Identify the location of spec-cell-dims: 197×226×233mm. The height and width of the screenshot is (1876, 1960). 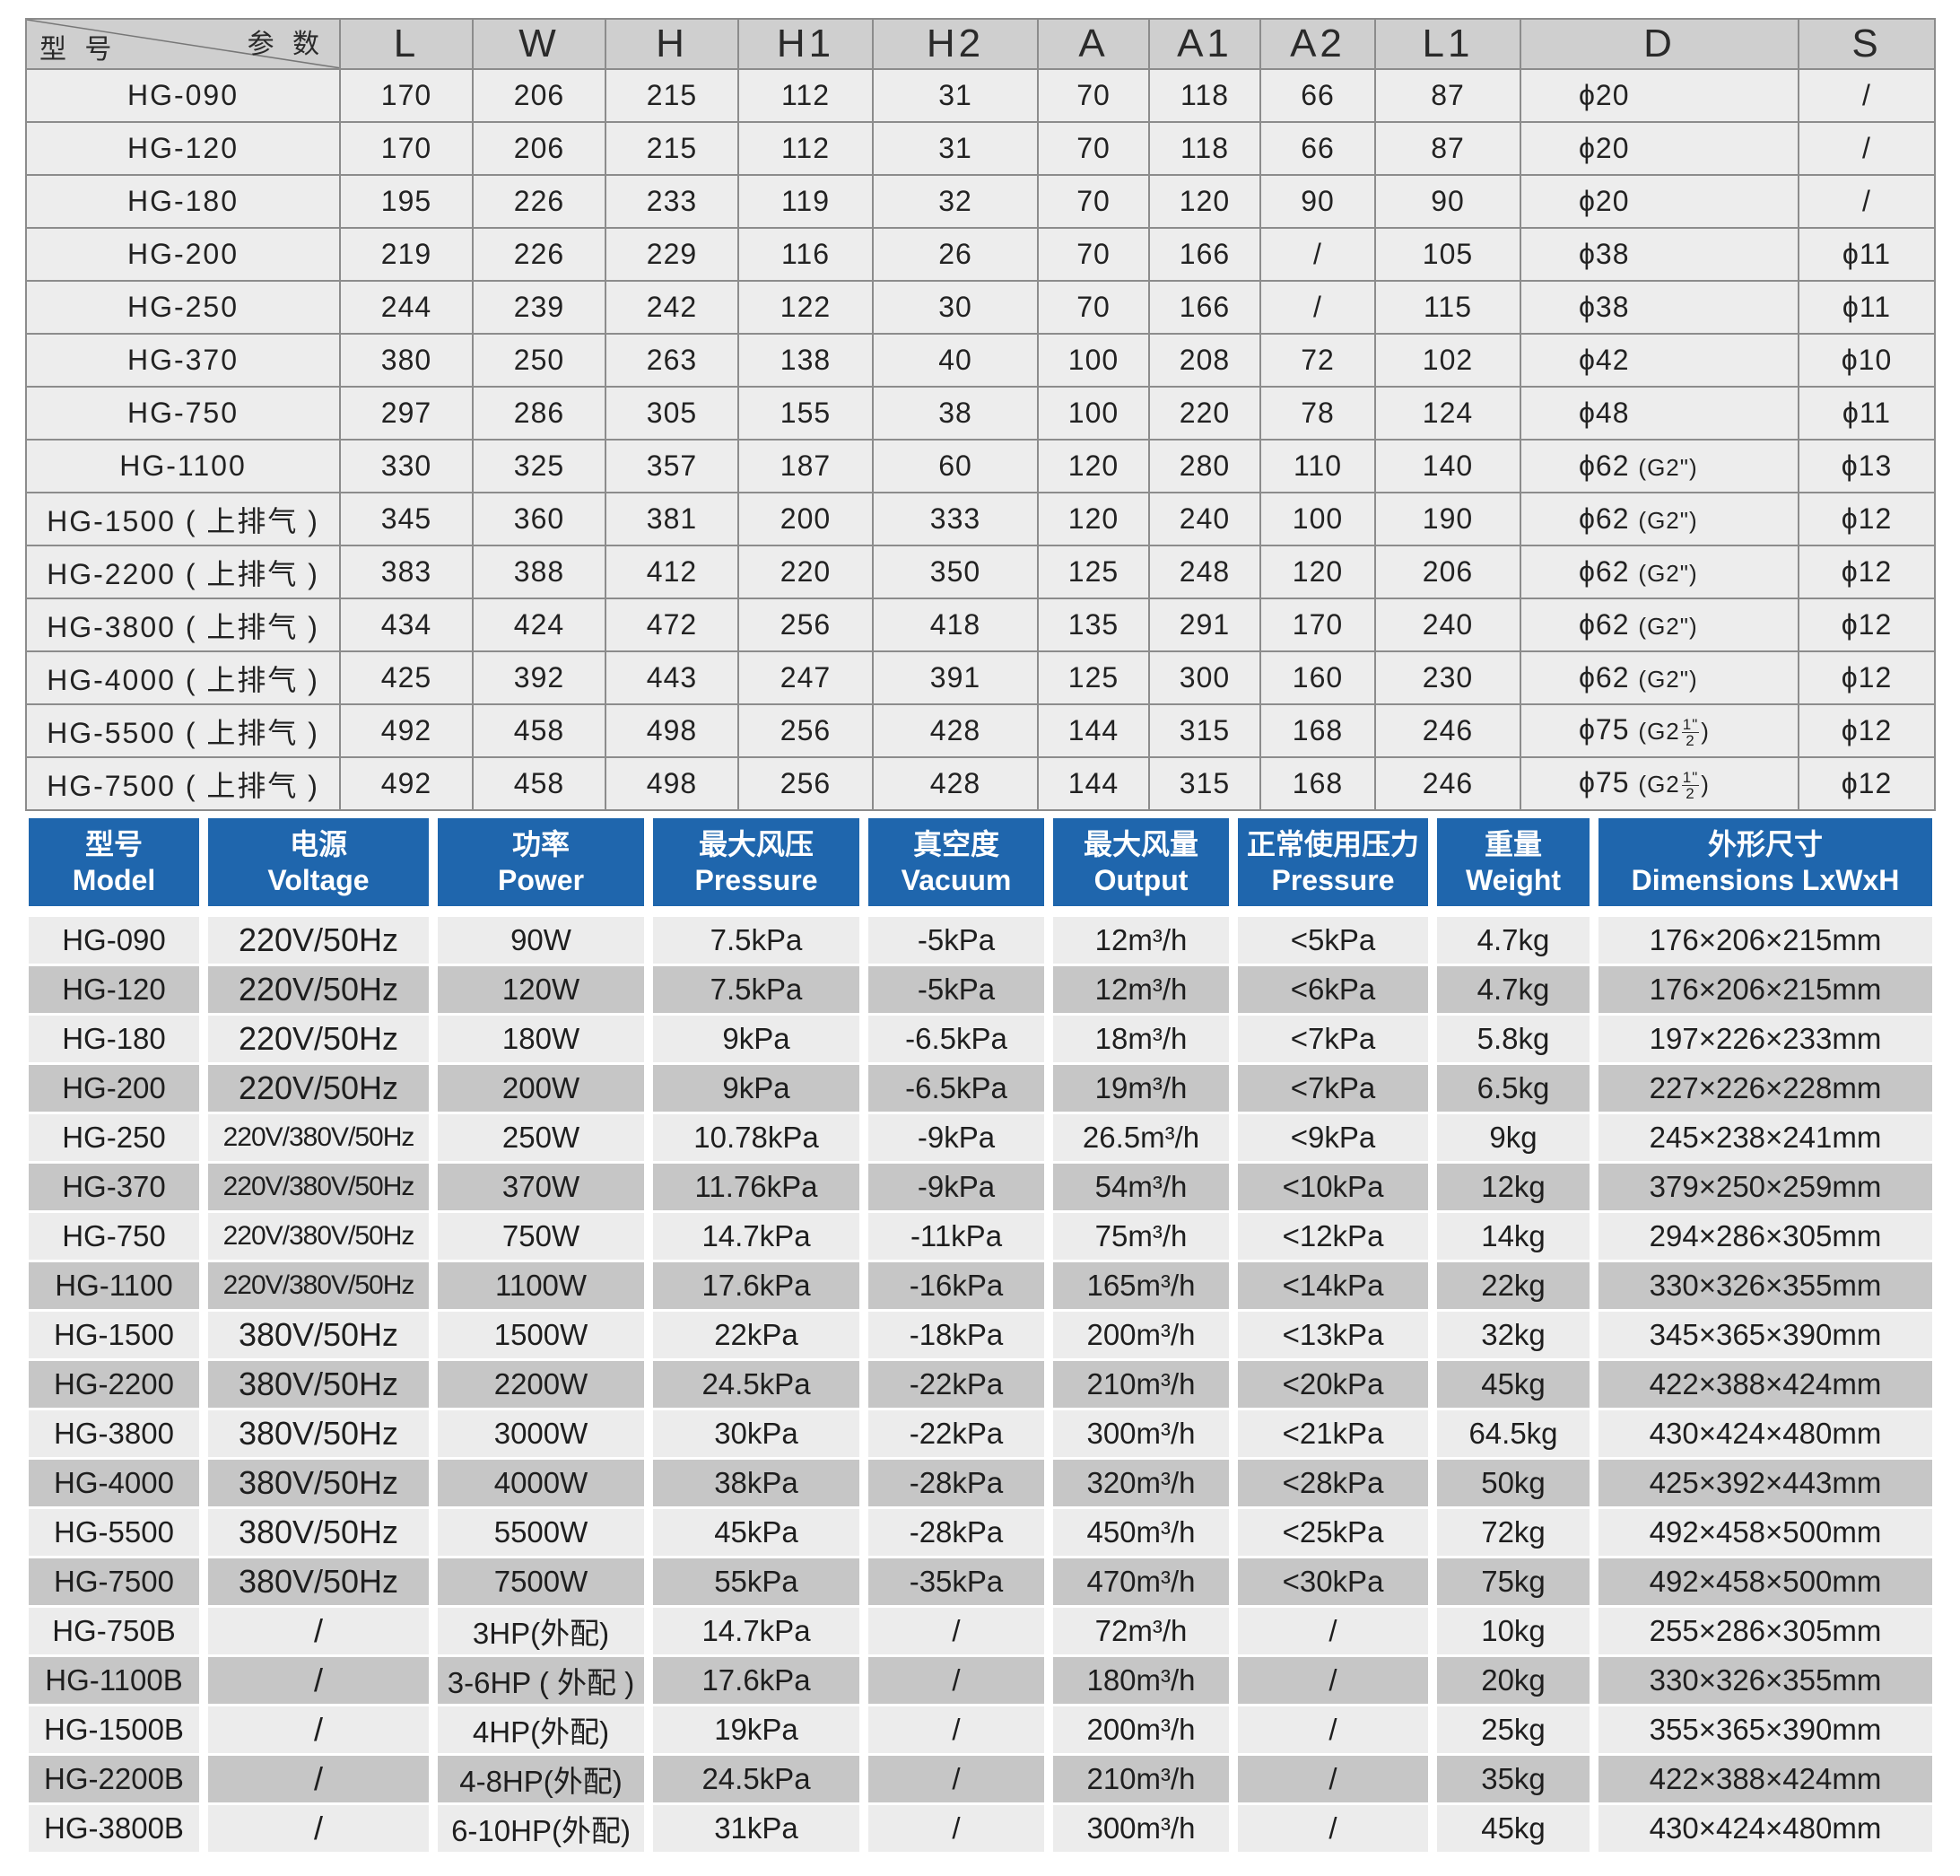
(1765, 1040).